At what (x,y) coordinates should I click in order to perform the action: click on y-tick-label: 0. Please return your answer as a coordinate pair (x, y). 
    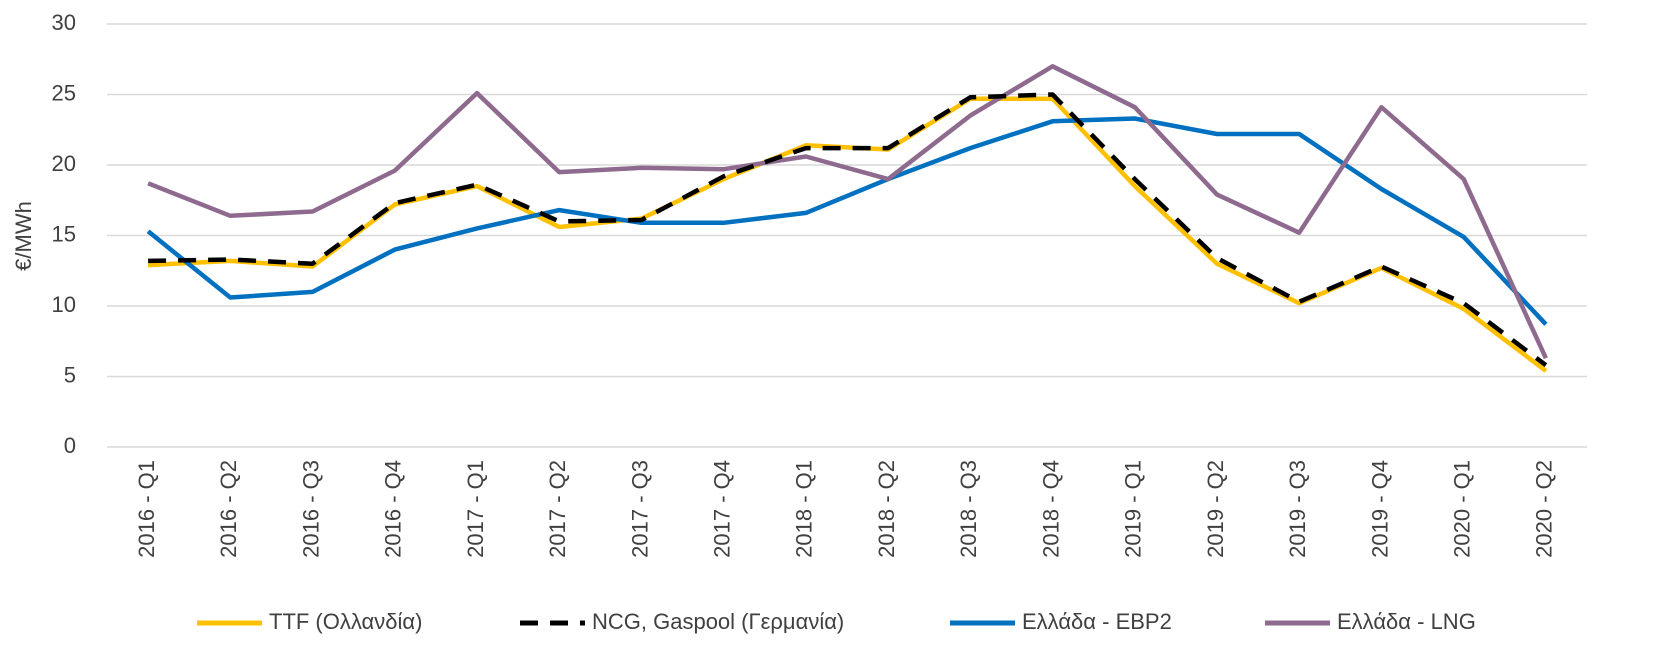
    Looking at the image, I should click on (70, 445).